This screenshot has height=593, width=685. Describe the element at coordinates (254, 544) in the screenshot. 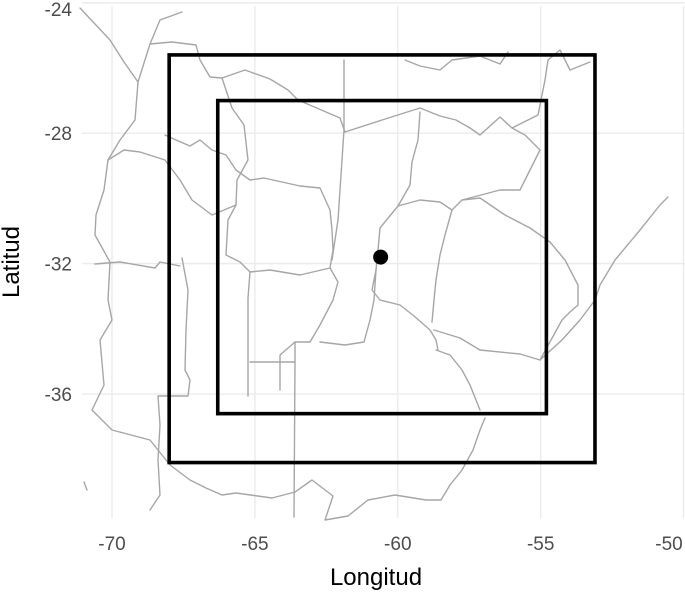

I see `x-tick-label: -65` at that location.